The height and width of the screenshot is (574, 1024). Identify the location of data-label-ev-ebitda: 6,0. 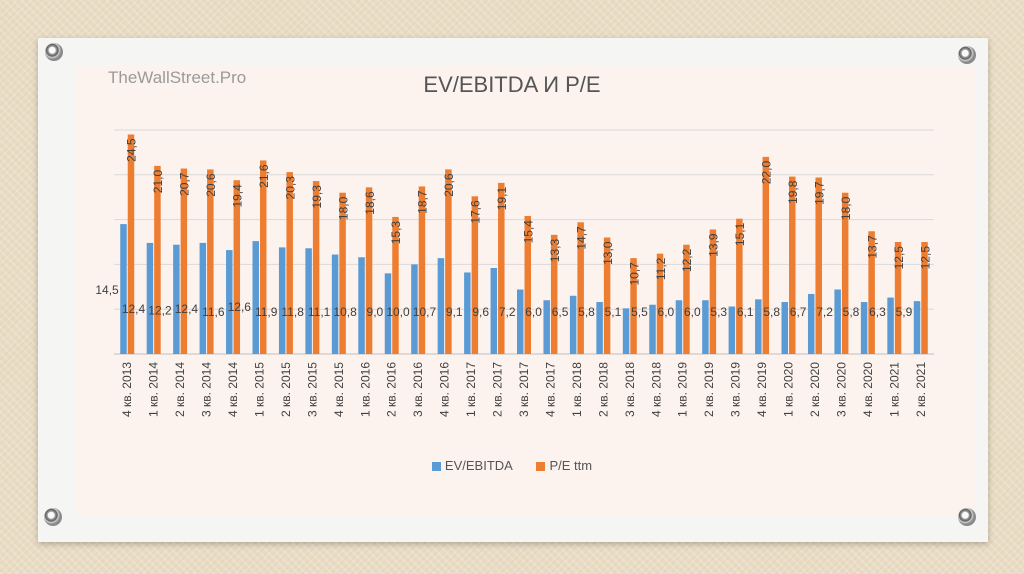
(533, 312).